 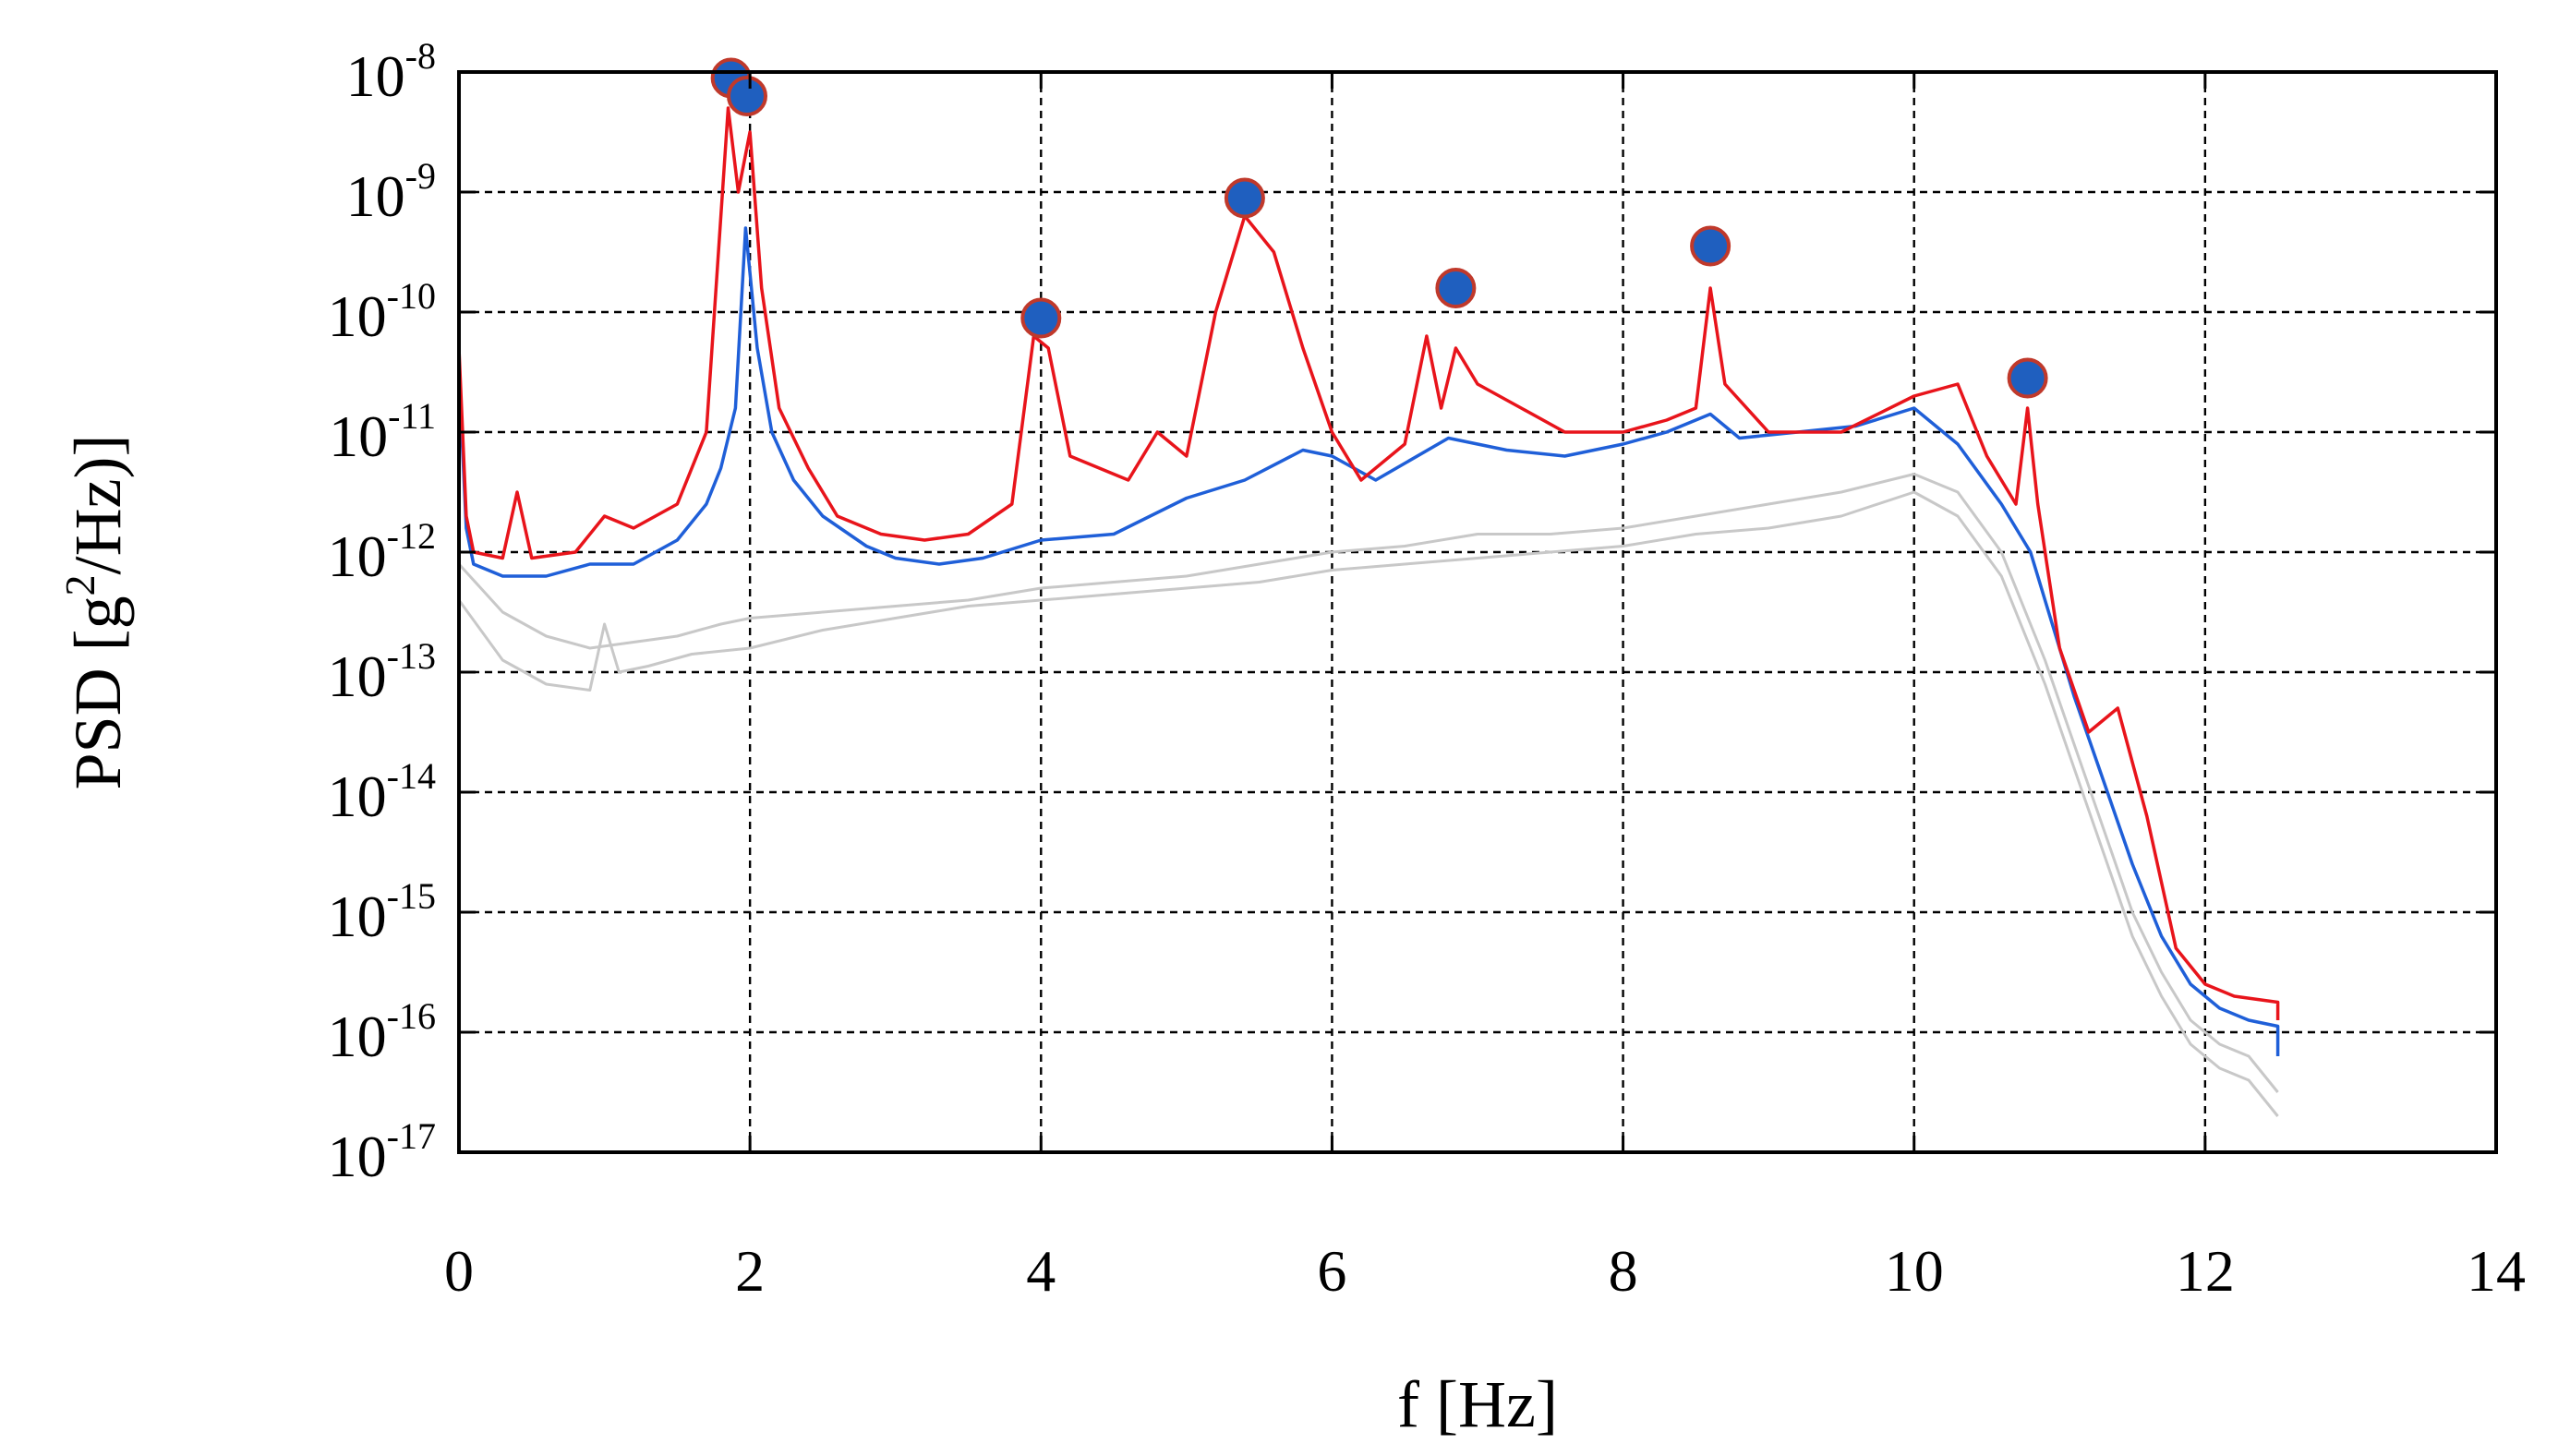 I want to click on y-tick-label: 10⁻¹³, so click(x=382, y=672).